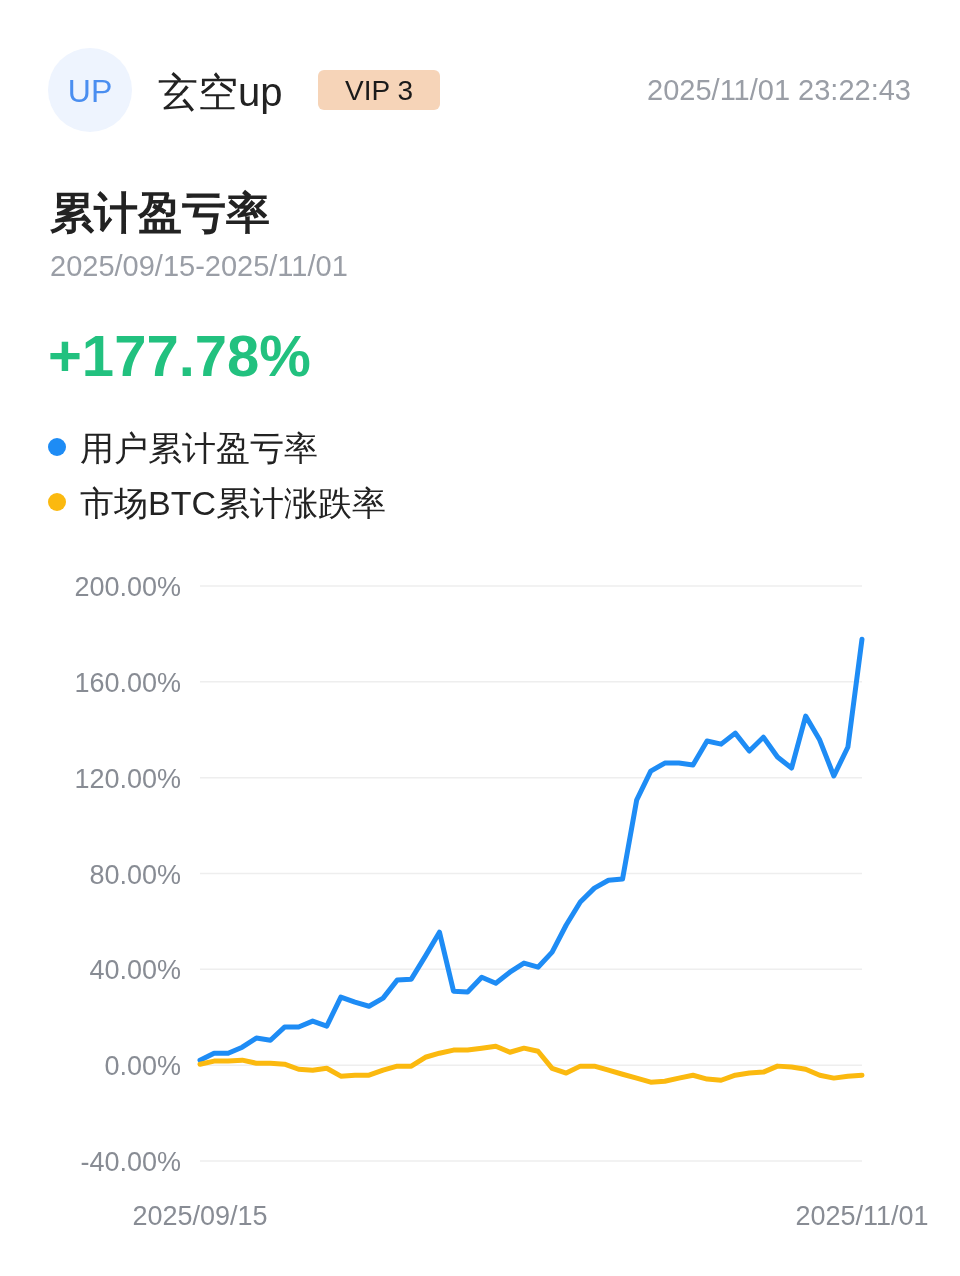 The width and height of the screenshot is (960, 1276). I want to click on text: +177.78%, so click(179, 355).